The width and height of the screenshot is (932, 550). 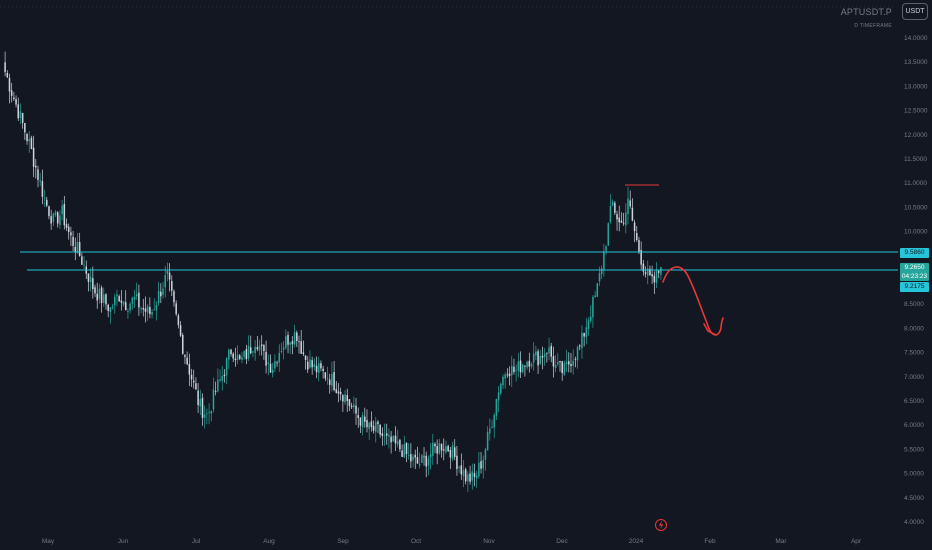 I want to click on lightning-icon, so click(x=661, y=525).